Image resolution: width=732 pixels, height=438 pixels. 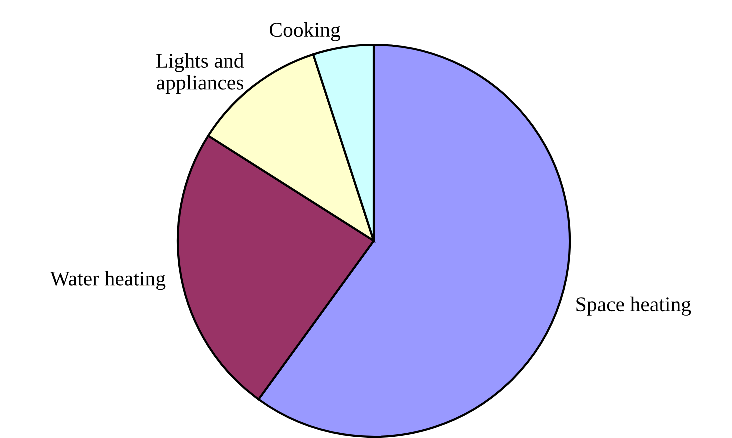 What do you see at coordinates (634, 306) in the screenshot?
I see `slice-label: Space heating` at bounding box center [634, 306].